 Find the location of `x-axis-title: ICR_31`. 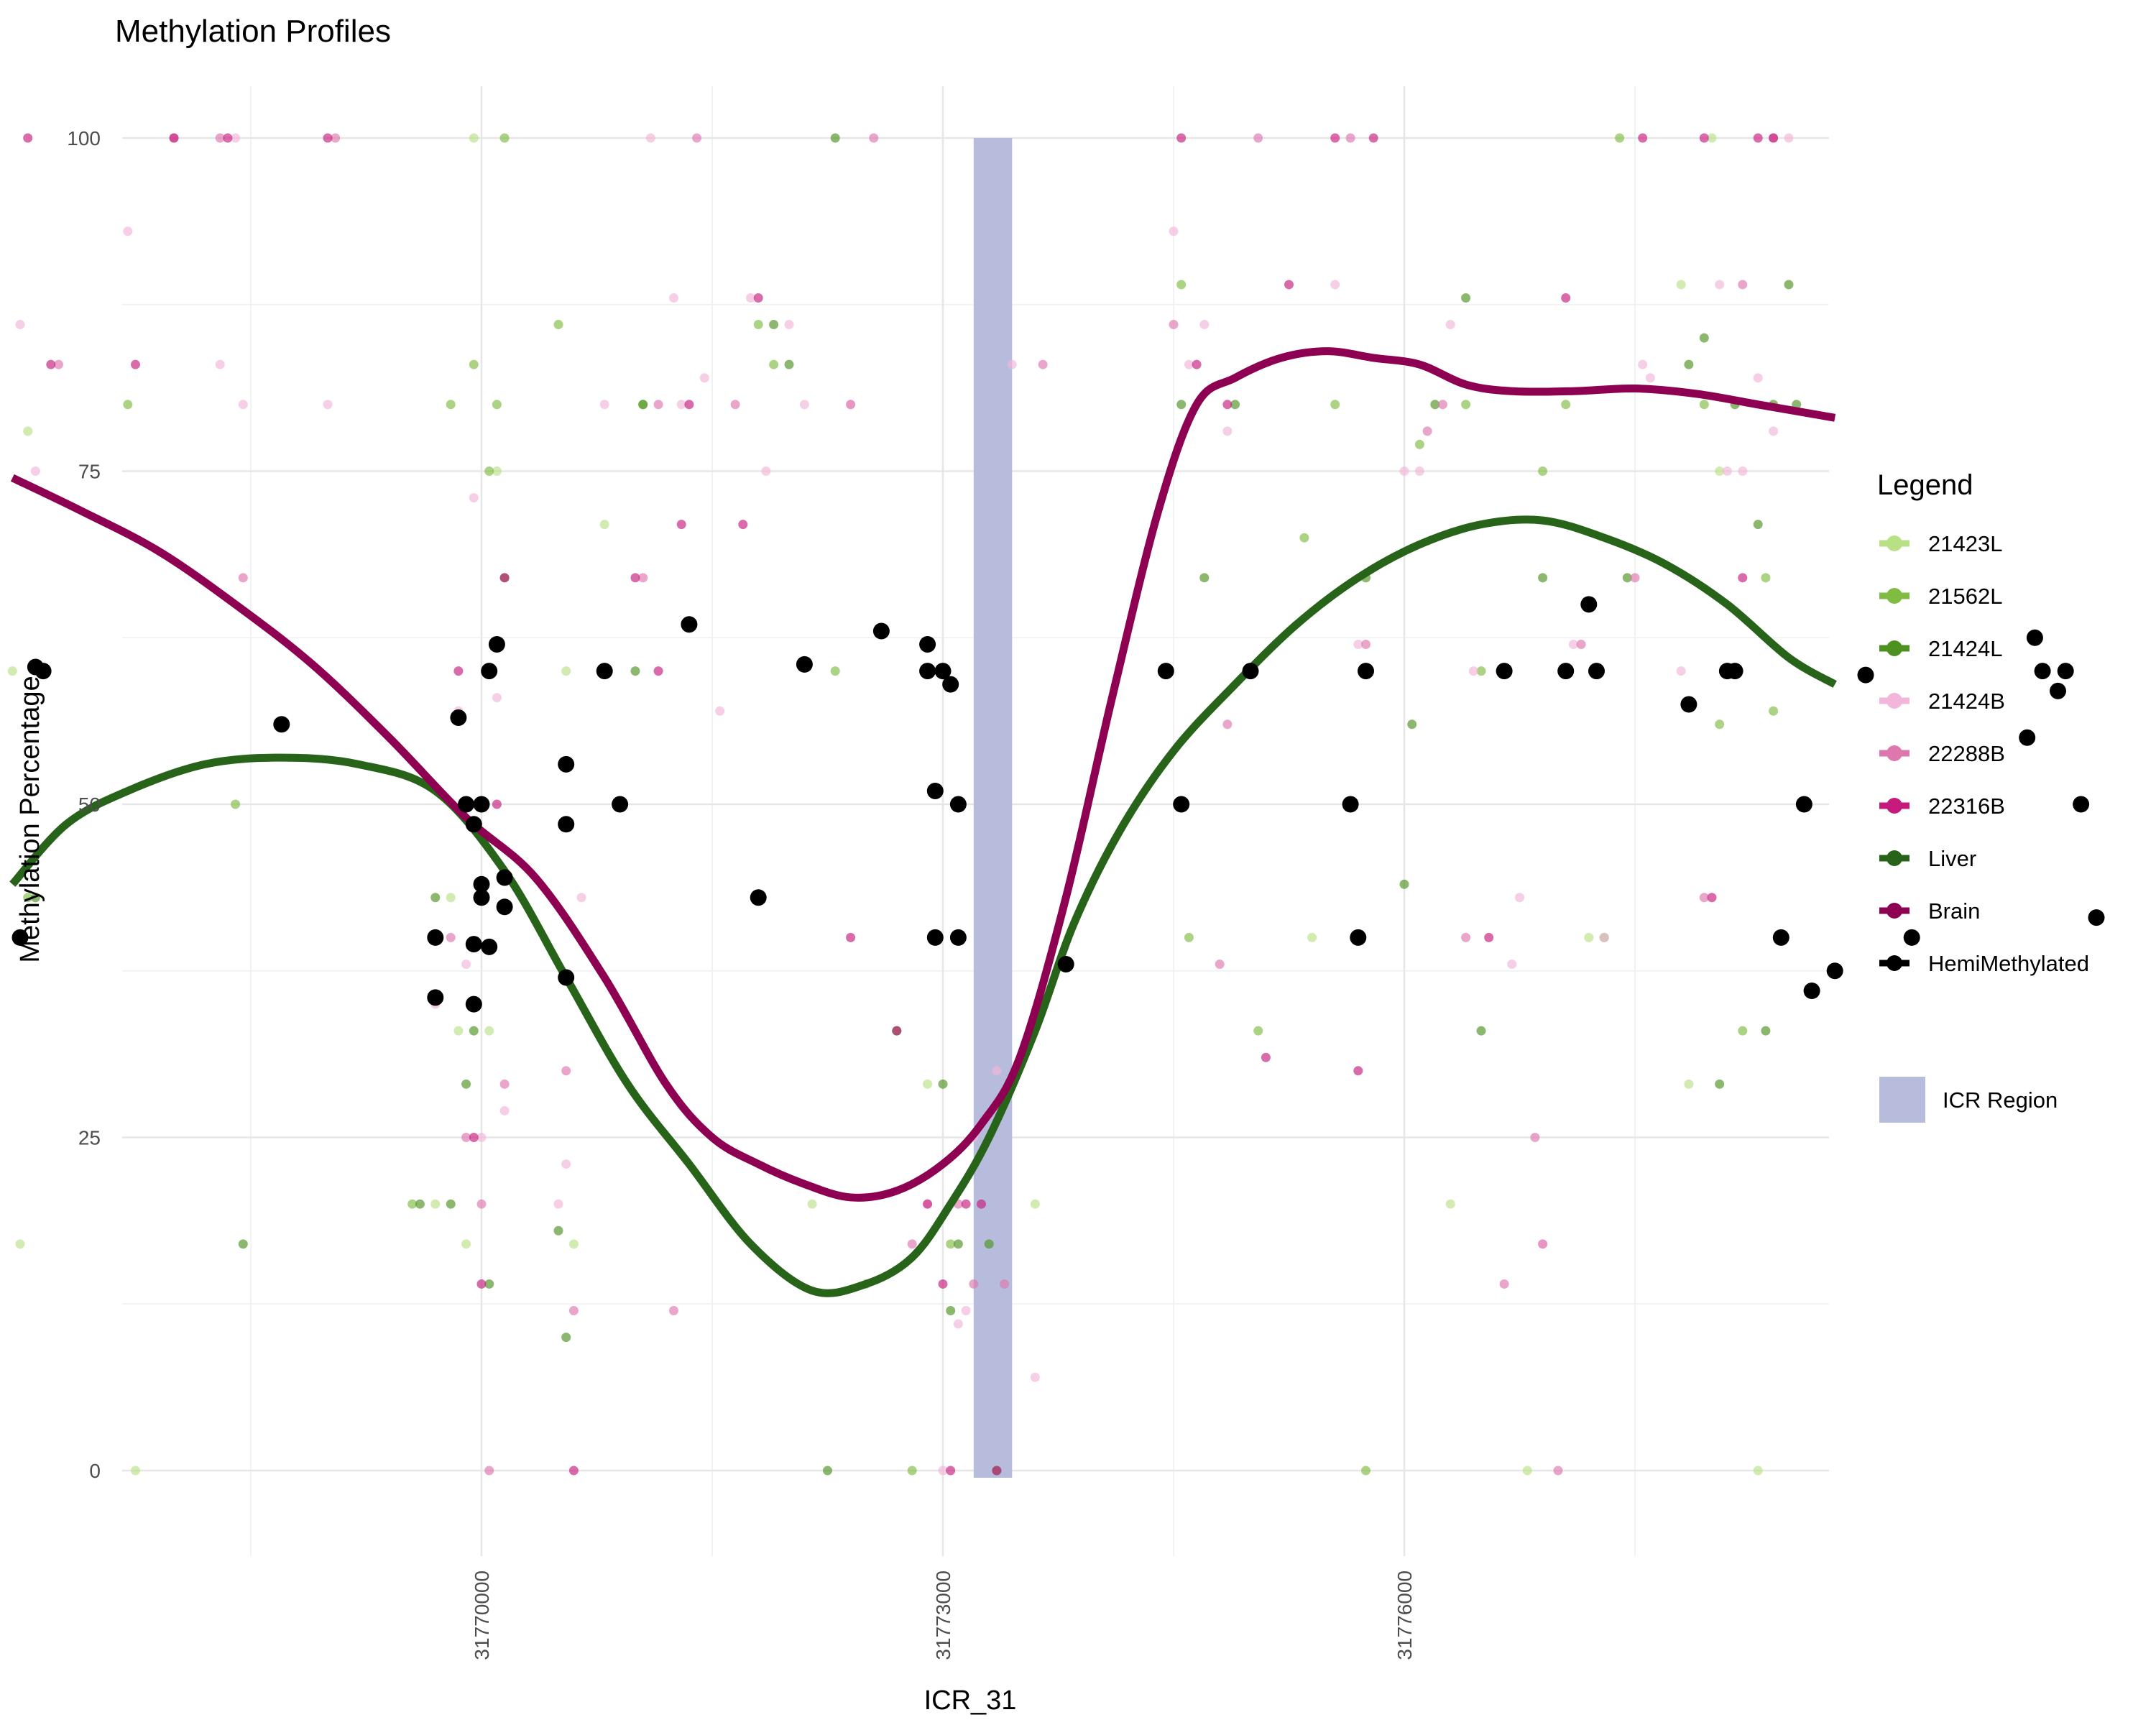

x-axis-title: ICR_31 is located at coordinates (971, 1700).